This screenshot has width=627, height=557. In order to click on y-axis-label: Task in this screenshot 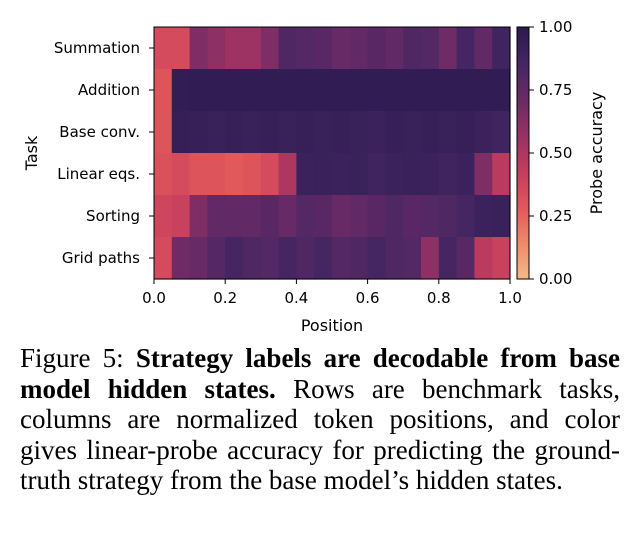, I will do `click(31, 153)`.